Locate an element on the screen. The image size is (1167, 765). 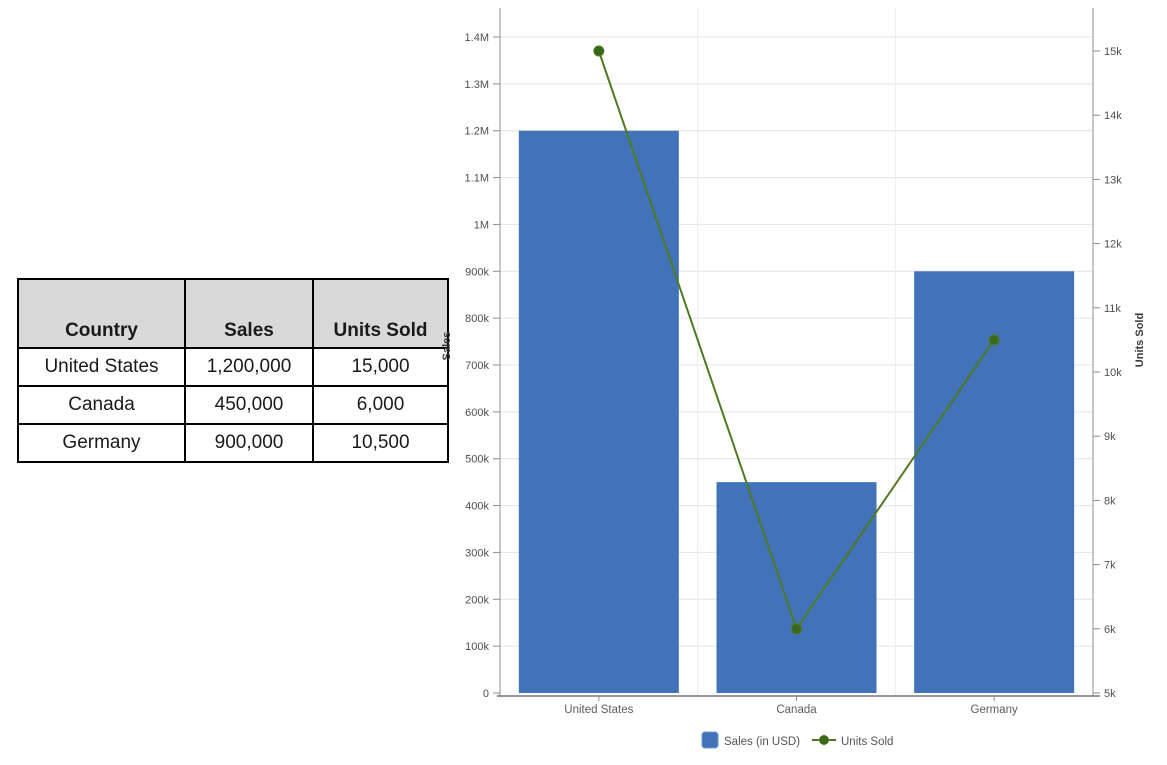
right-tick-label: 12k is located at coordinates (1113, 245).